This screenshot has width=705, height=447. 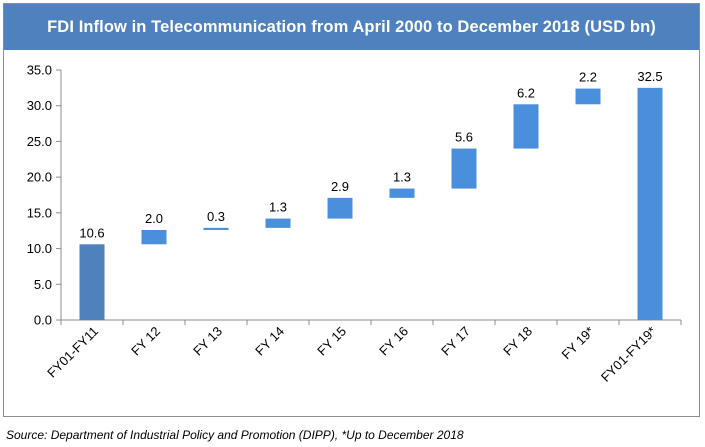 What do you see at coordinates (91, 232) in the screenshot?
I see `data-label: 10.6` at bounding box center [91, 232].